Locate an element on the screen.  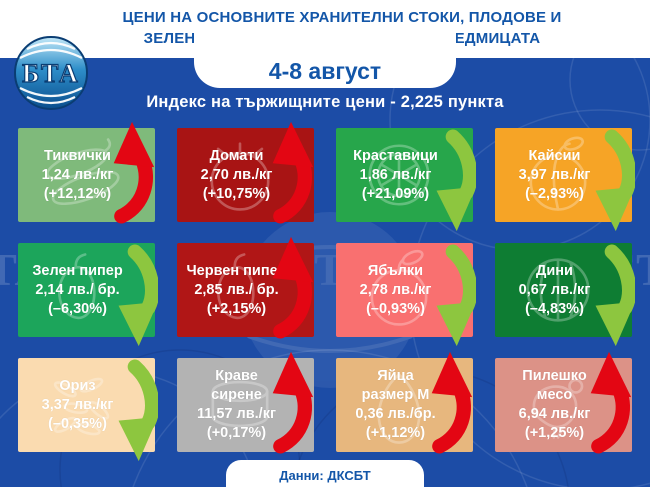
price-card: Ябълки 2,78 лв./кг (–0,93%) is located at coordinates (406, 295).